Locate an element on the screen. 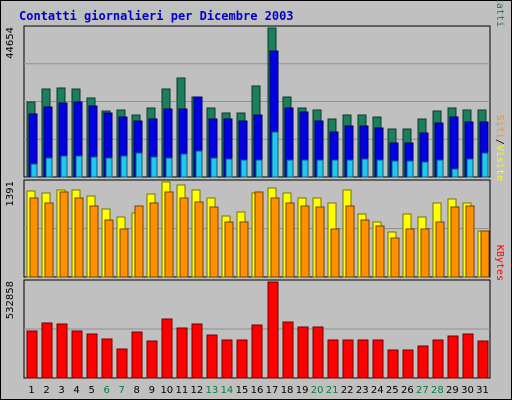 This screenshot has width=512, height=400. x-tick-label: 17 is located at coordinates (272, 390).